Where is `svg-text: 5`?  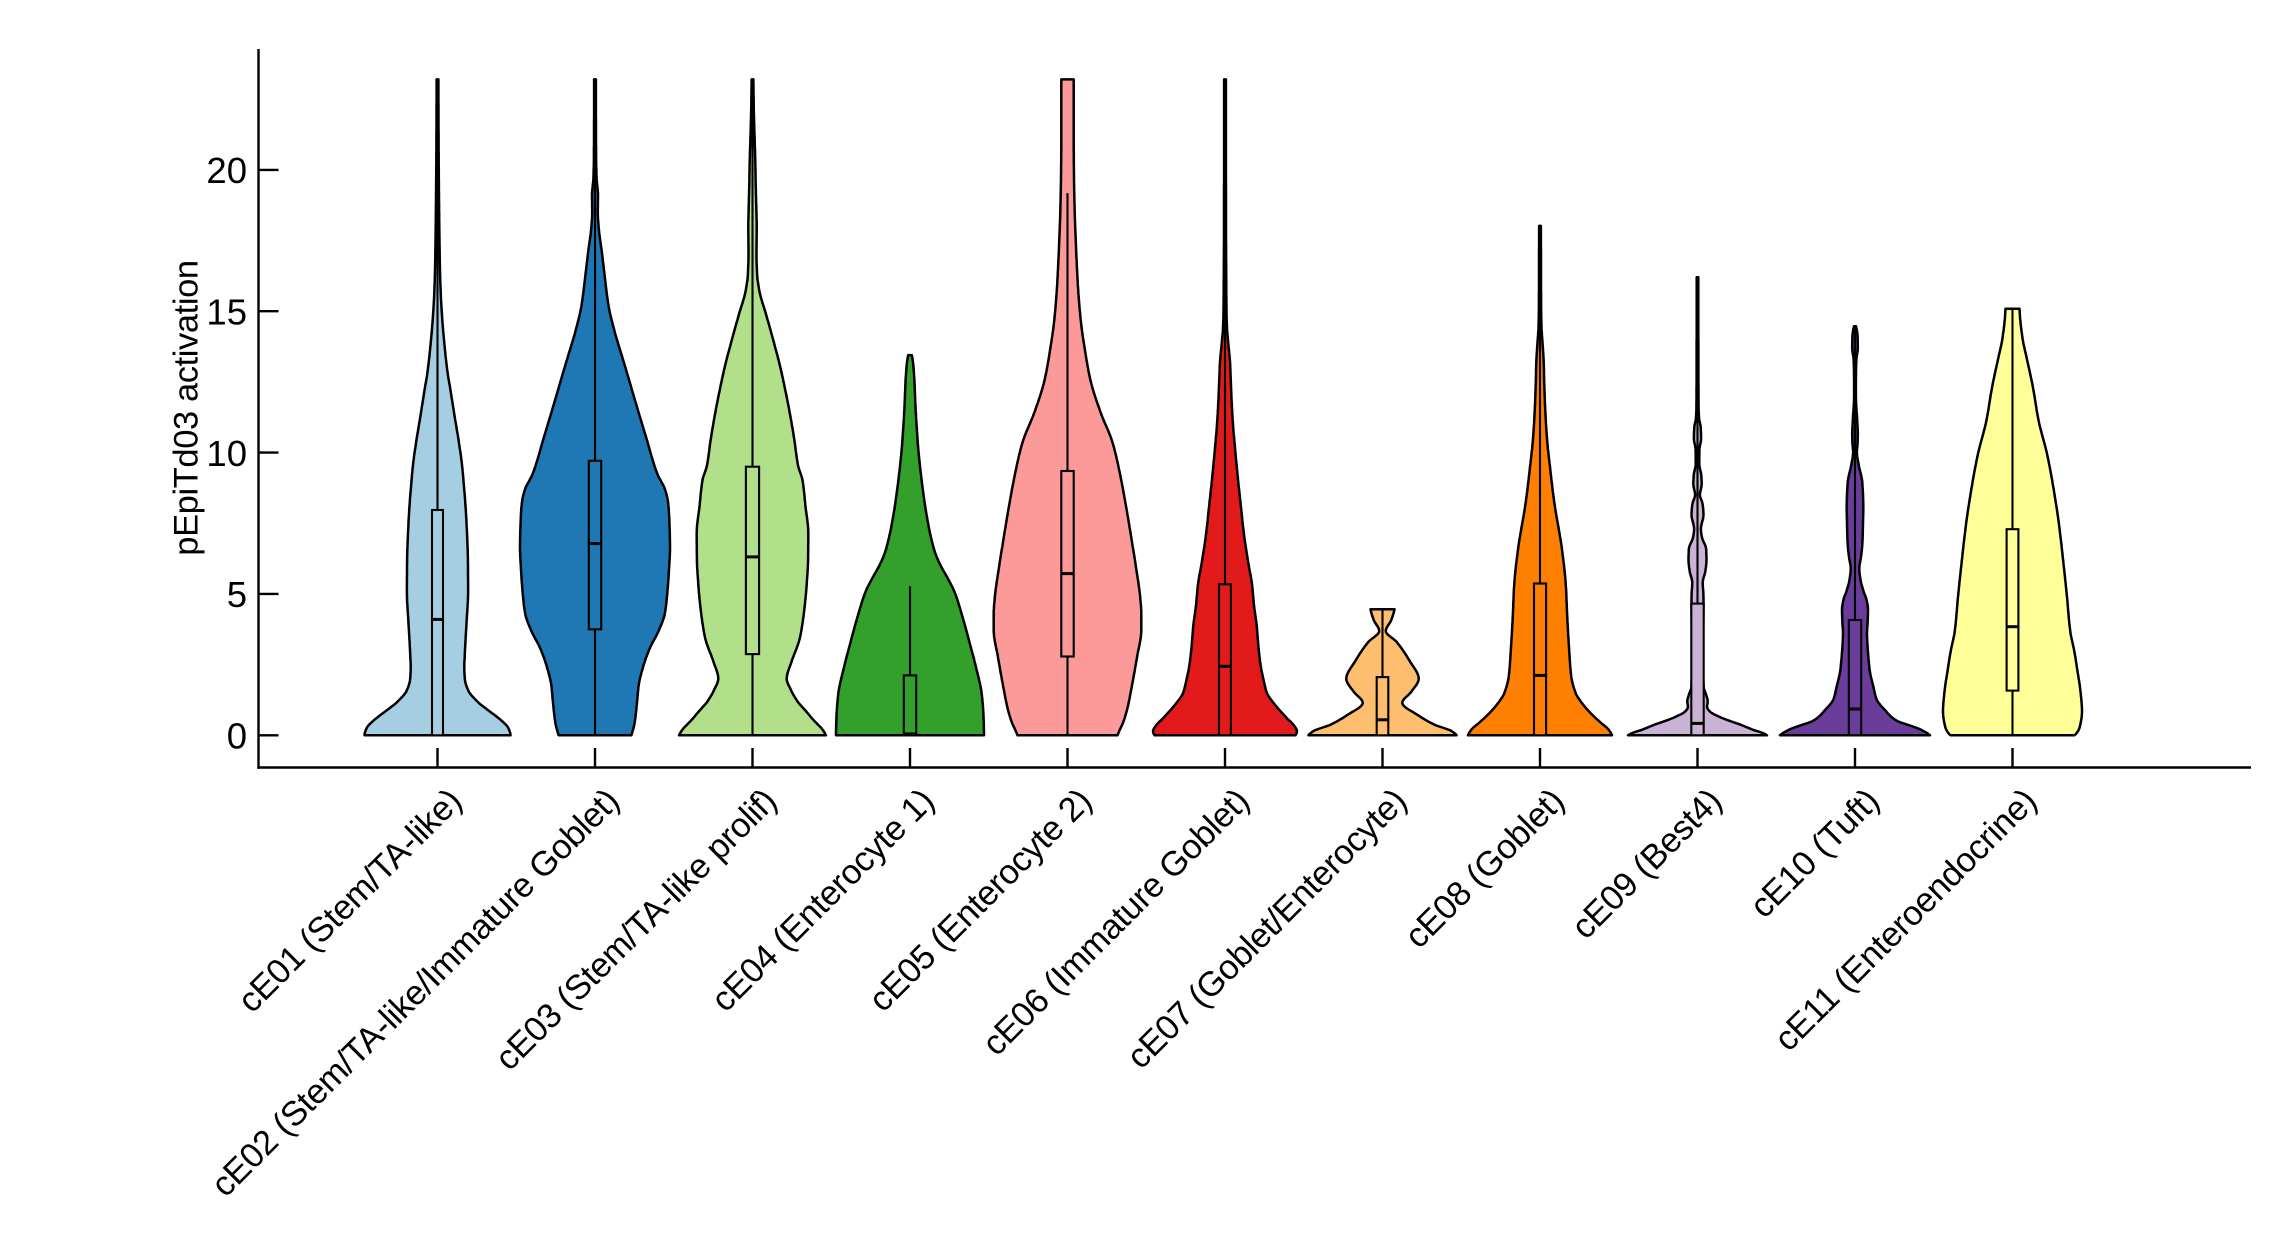 svg-text: 5 is located at coordinates (237, 594).